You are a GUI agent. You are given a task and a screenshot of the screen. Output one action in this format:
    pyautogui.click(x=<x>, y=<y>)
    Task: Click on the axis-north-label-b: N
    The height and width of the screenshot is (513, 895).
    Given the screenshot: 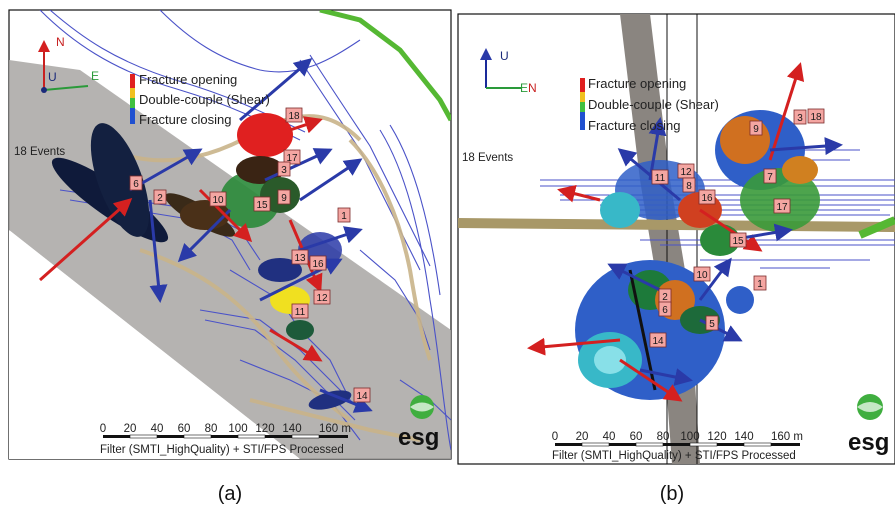 What is the action you would take?
    pyautogui.click(x=532, y=88)
    